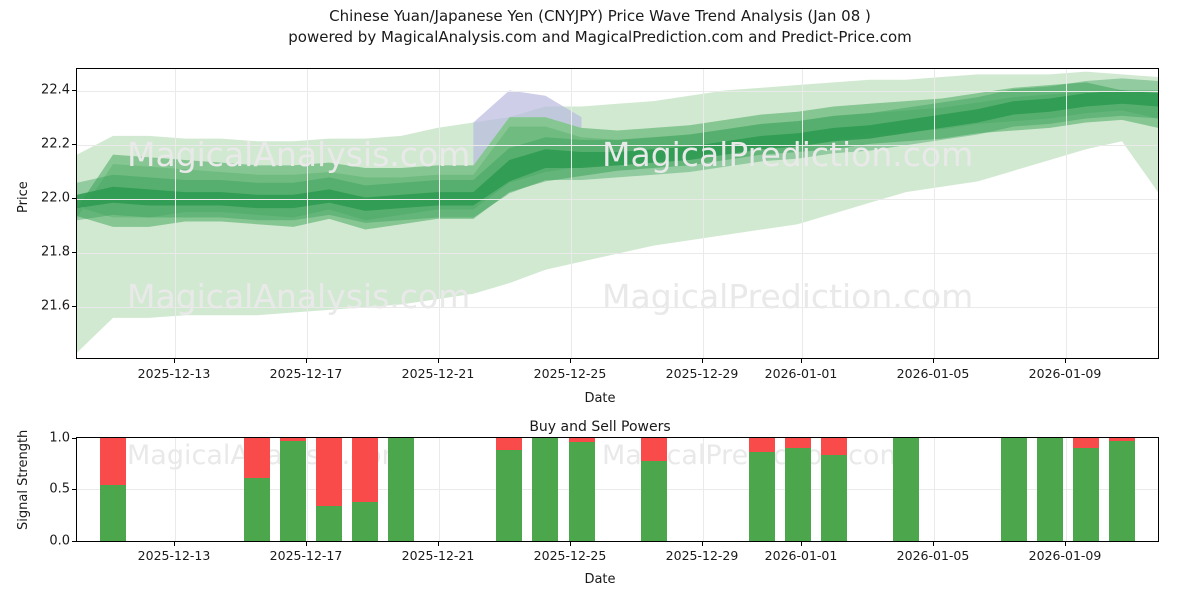 The width and height of the screenshot is (1200, 600). Describe the element at coordinates (55, 198) in the screenshot. I see `ytick-price-2: 22.0` at that location.